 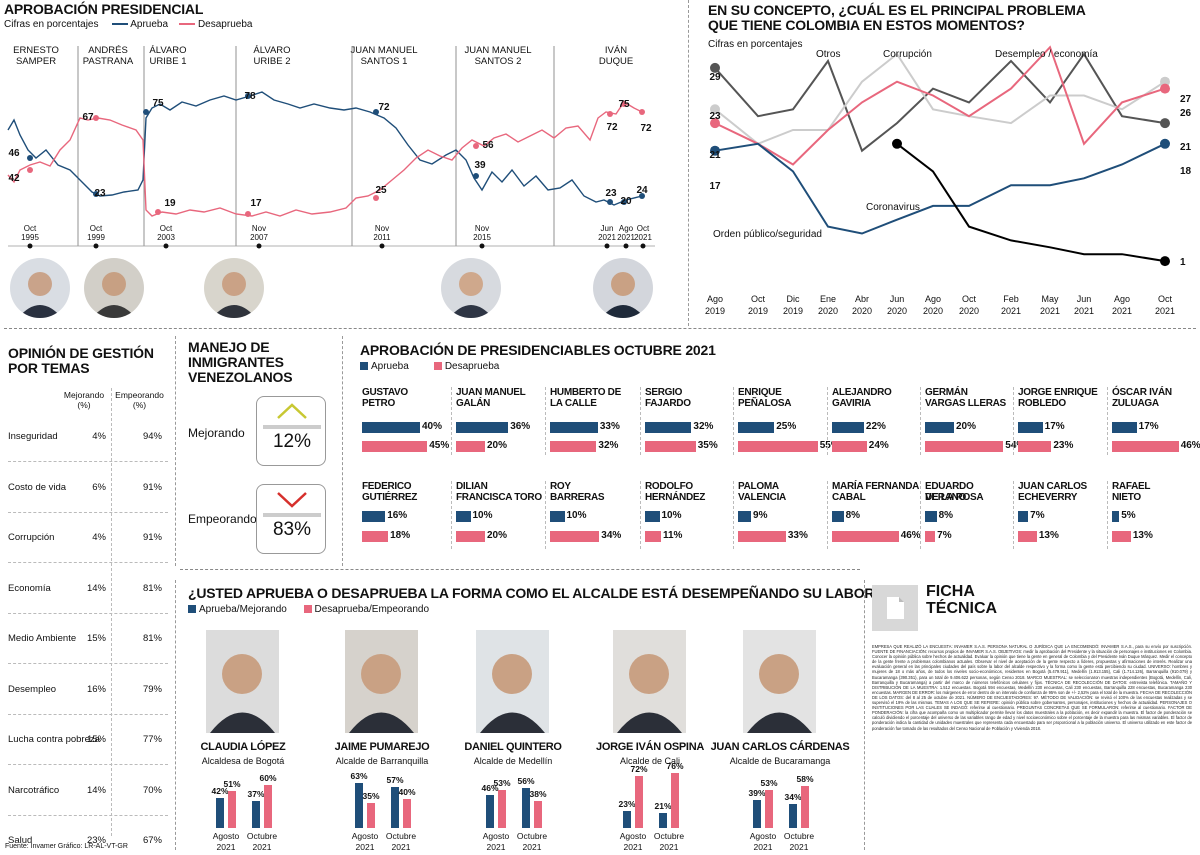 What do you see at coordinates (88, 690) in the screenshot?
I see `topic-row-5: Desempleo 16% 79%` at bounding box center [88, 690].